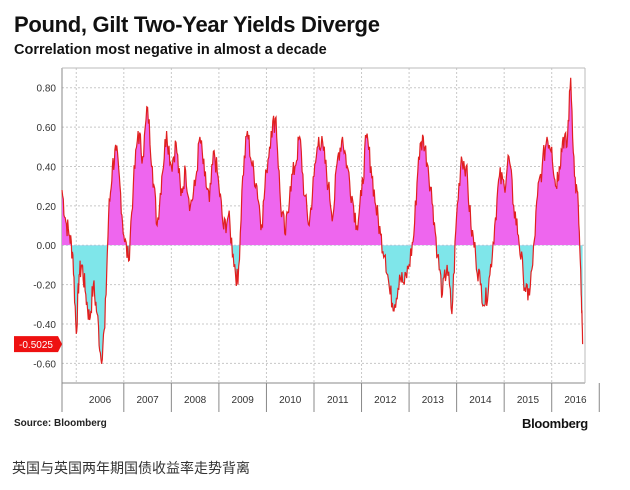  Describe the element at coordinates (44, 325) in the screenshot. I see `y-tick-label: -0.40` at that location.